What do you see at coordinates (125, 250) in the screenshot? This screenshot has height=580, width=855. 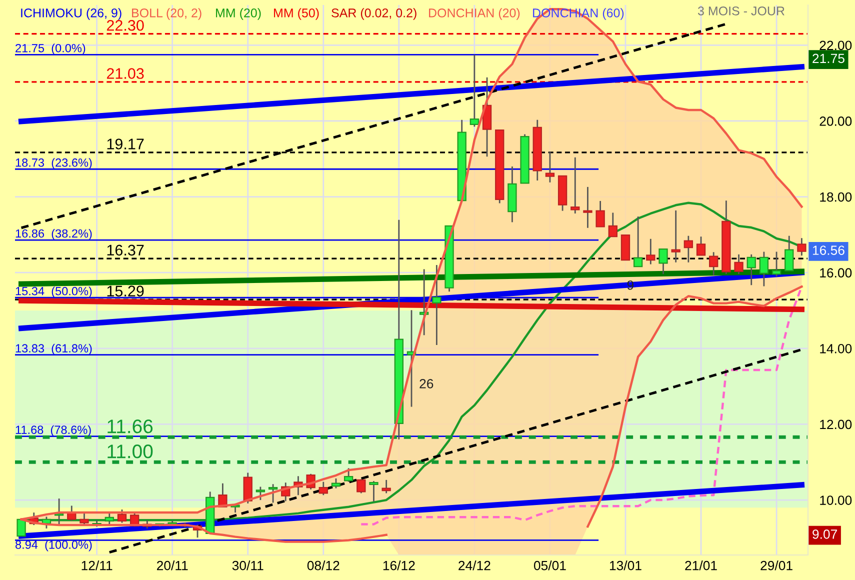 I see `ref-line-label: 16.37` at bounding box center [125, 250].